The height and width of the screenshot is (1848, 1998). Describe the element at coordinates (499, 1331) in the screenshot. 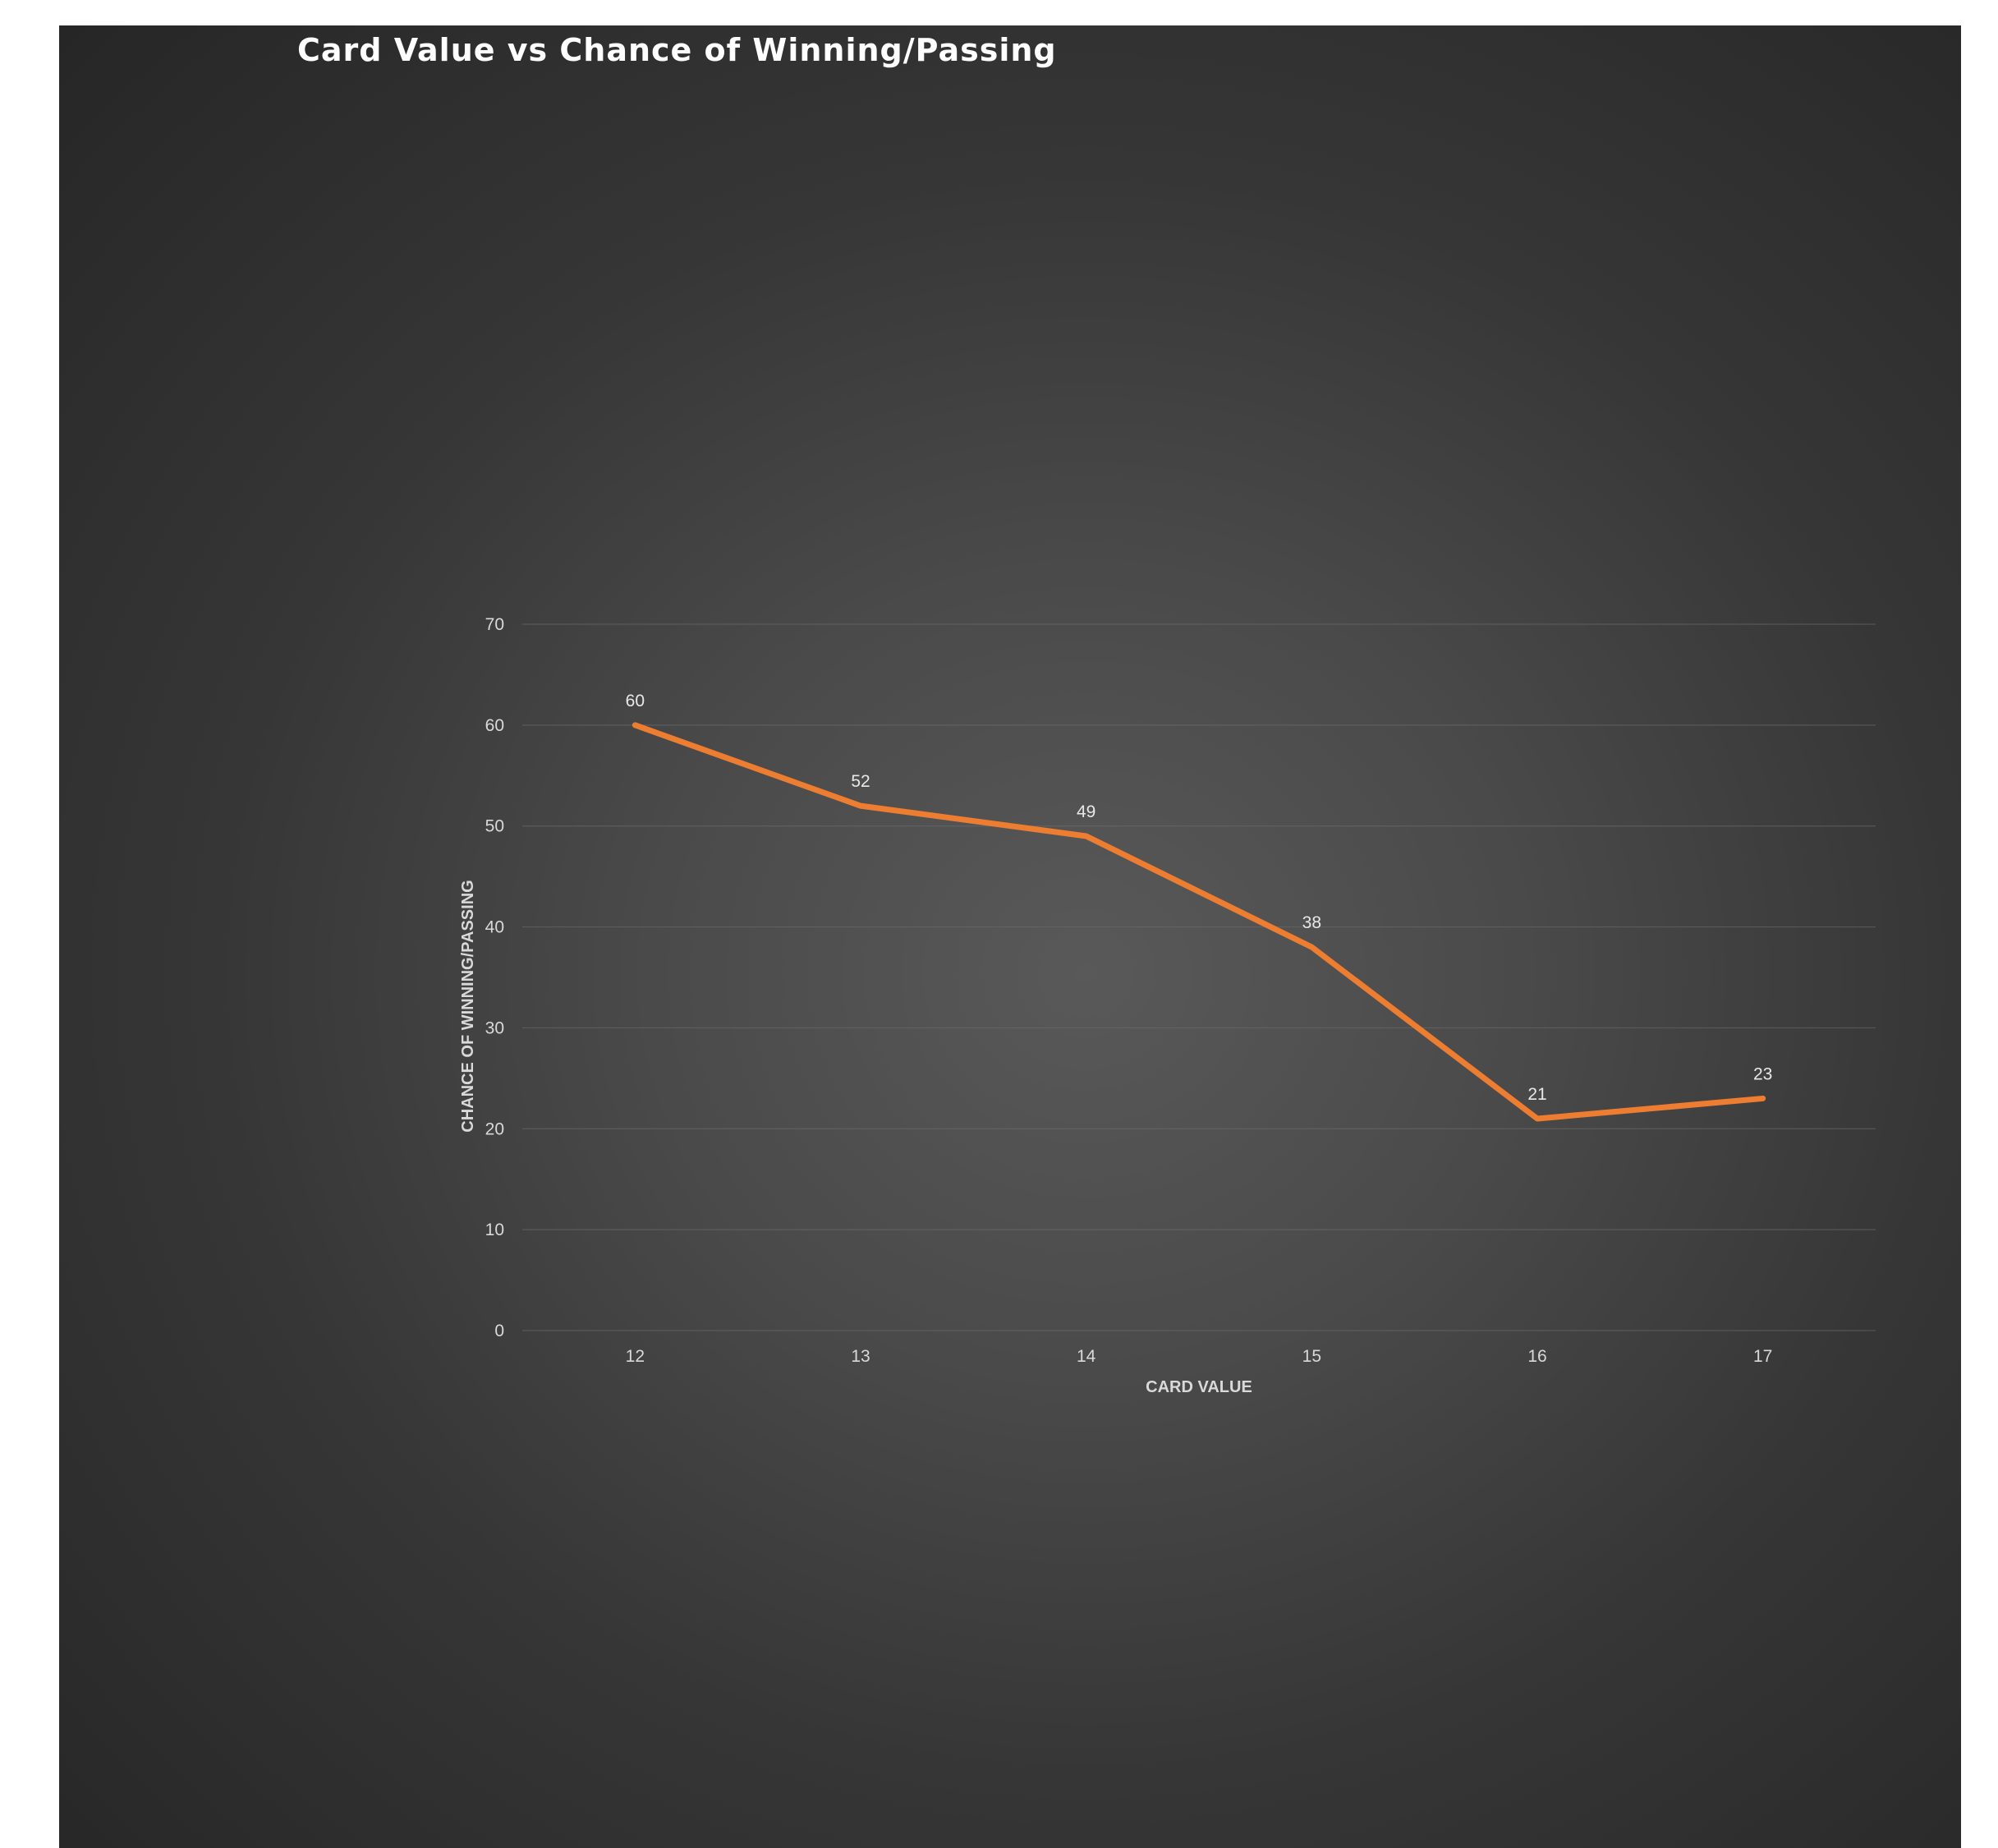

I see `y-tick-label: 0` at that location.